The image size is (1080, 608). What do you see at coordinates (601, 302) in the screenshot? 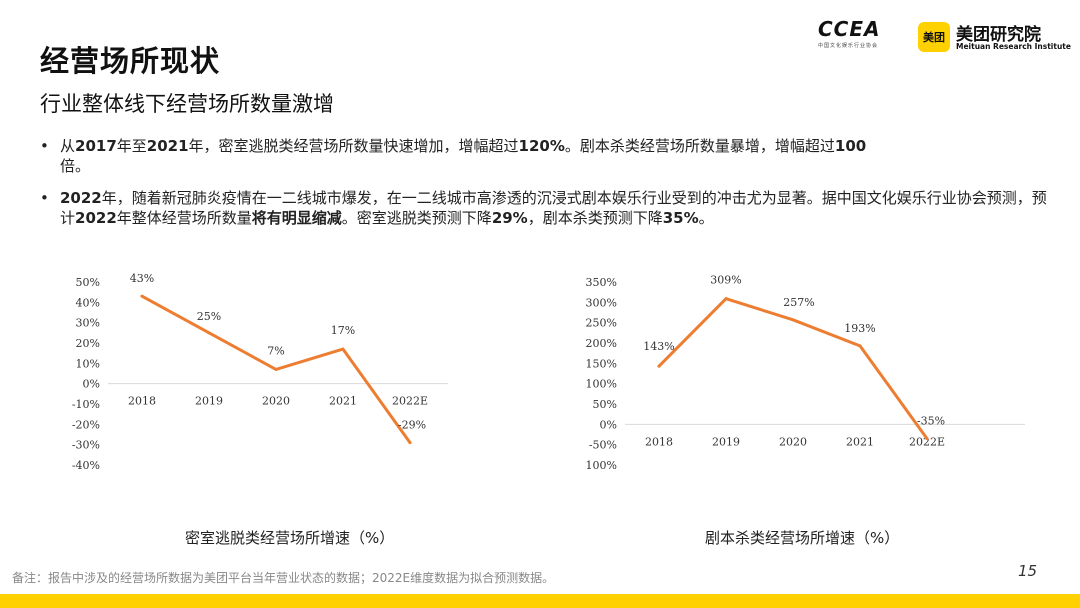
I see `y-tick-label: 300%` at bounding box center [601, 302].